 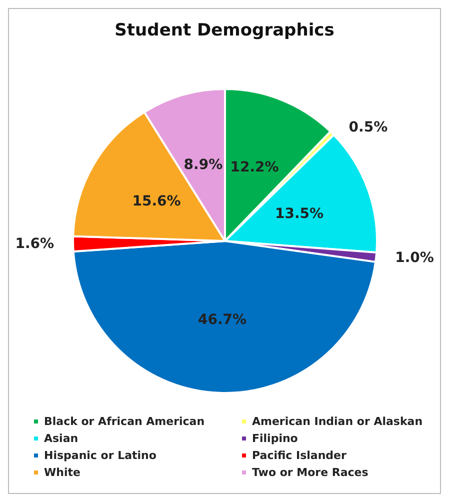 I want to click on data-label: 1.6%, so click(x=34, y=244).